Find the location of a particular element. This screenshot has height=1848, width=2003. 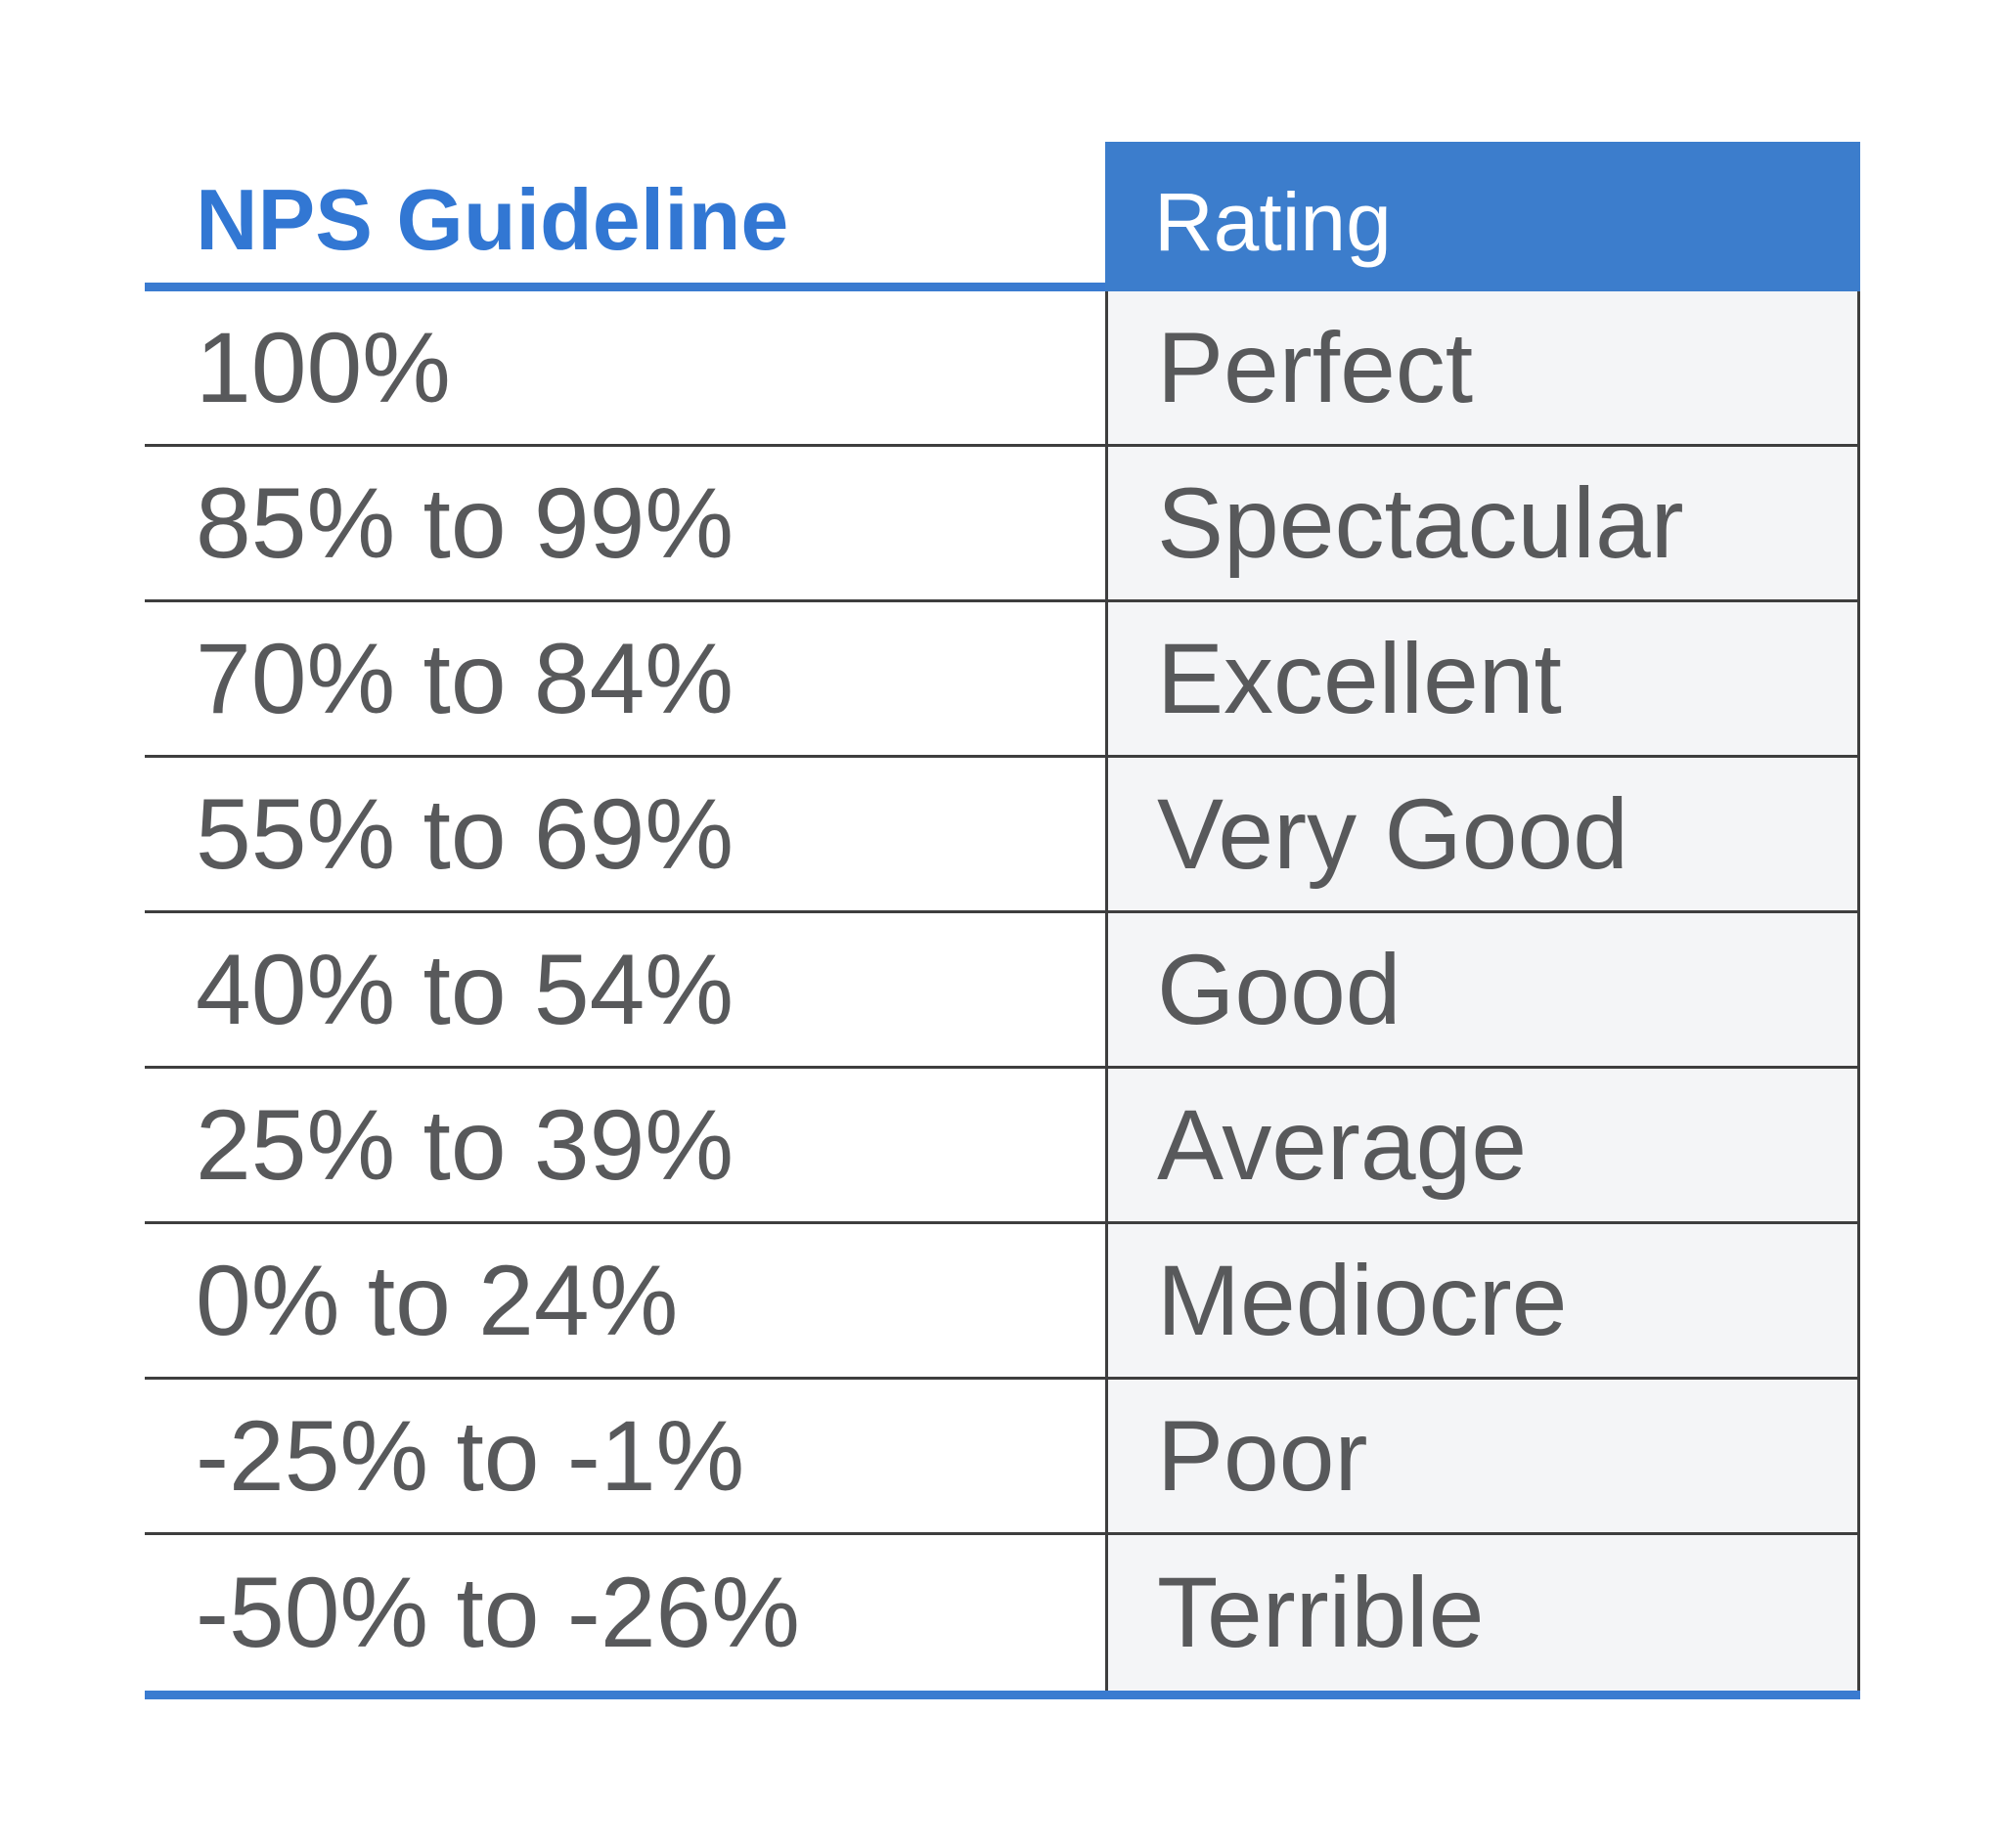

table-row: 100% Perfect is located at coordinates (1003, 369).